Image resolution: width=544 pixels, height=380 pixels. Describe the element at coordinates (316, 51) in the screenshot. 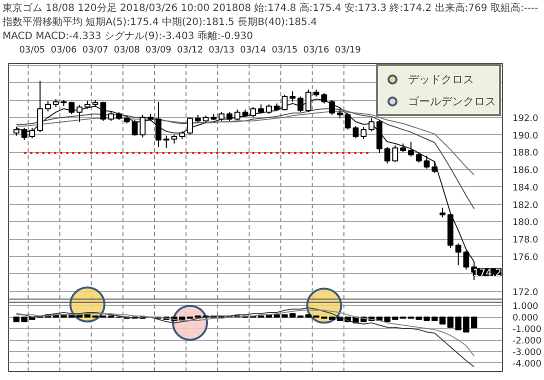

I see `x-tick-label: 03/16` at that location.